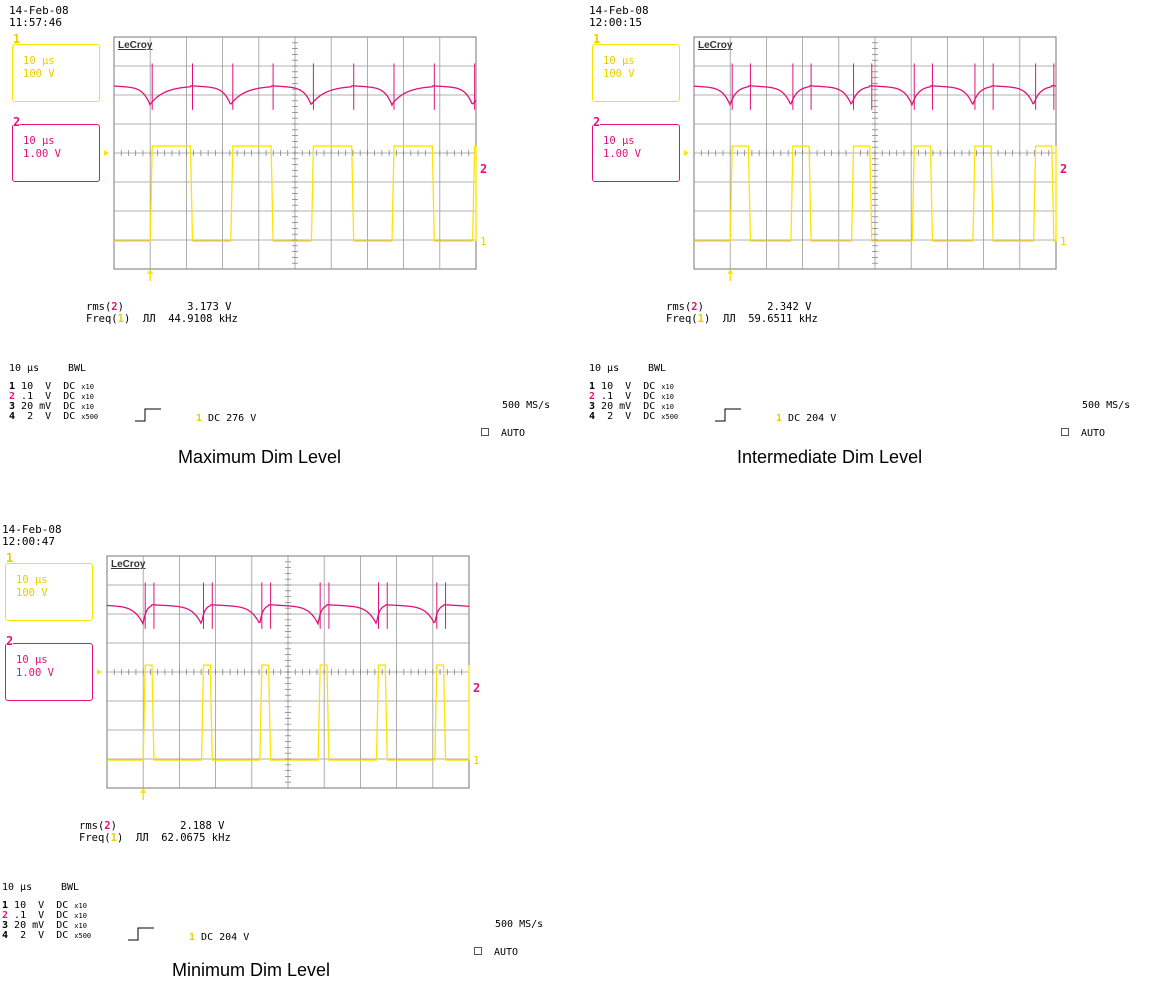 The width and height of the screenshot is (1156, 989). What do you see at coordinates (202, 826) in the screenshot?
I see `rms-value: 2.188 V` at bounding box center [202, 826].